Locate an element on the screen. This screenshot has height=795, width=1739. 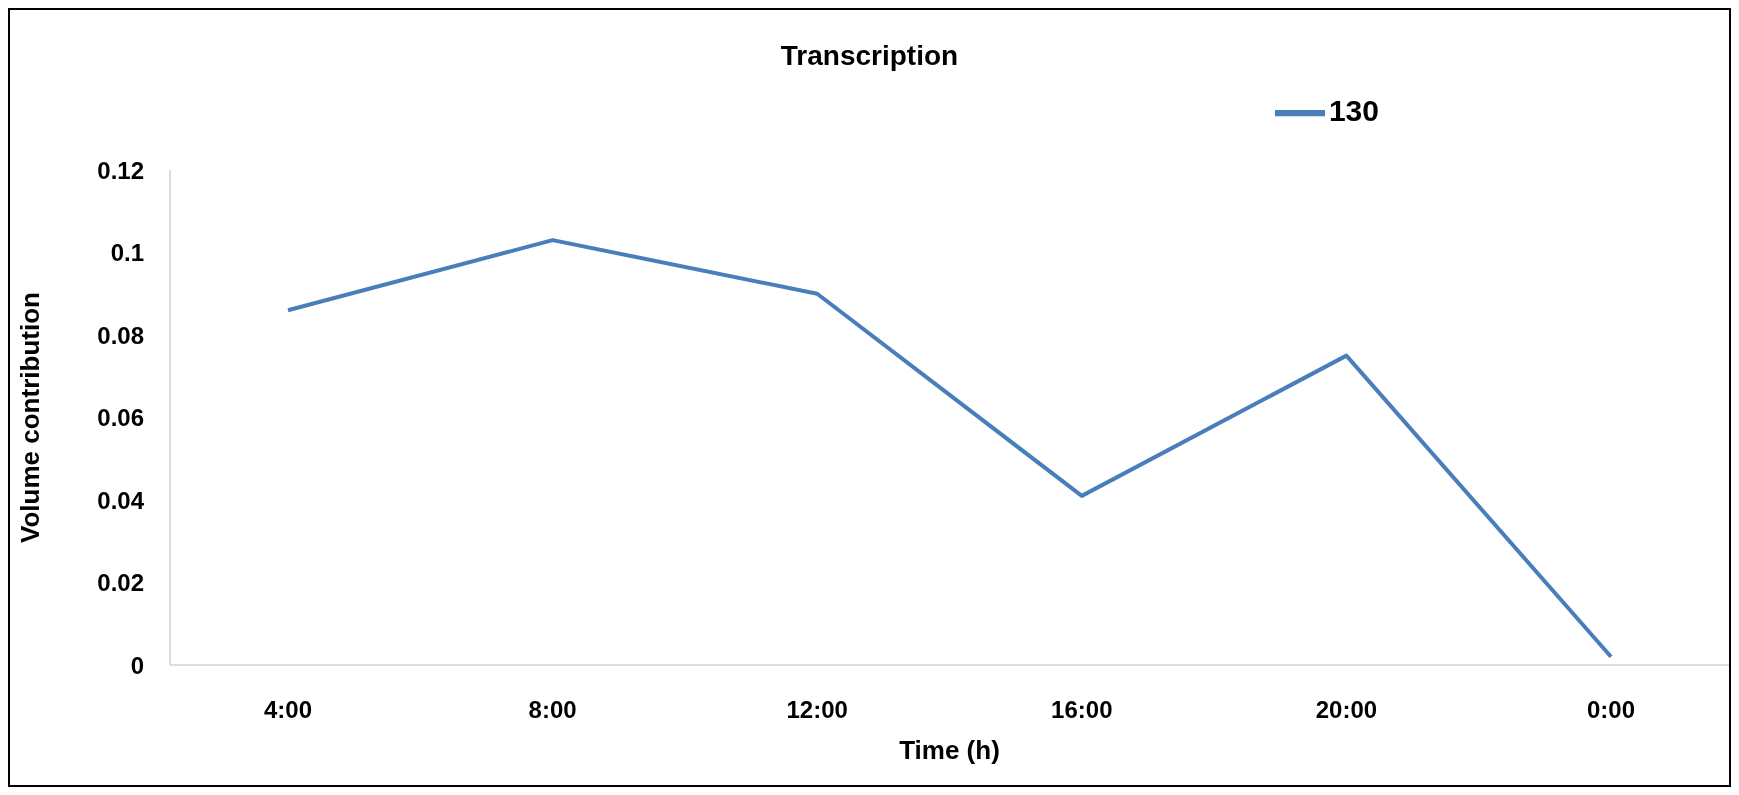
y-tick-label: 0.1 is located at coordinates (127, 253).